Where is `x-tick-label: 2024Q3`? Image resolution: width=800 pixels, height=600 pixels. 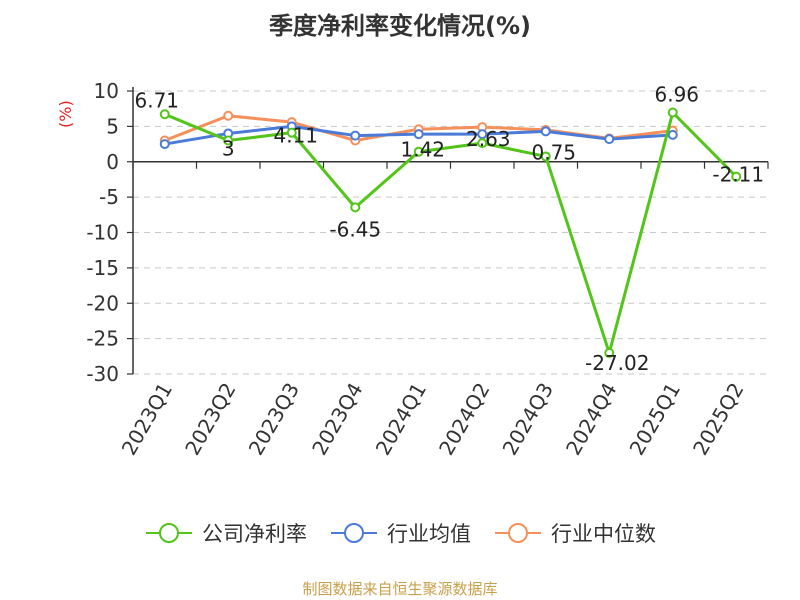
x-tick-label: 2024Q3 is located at coordinates (528, 419).